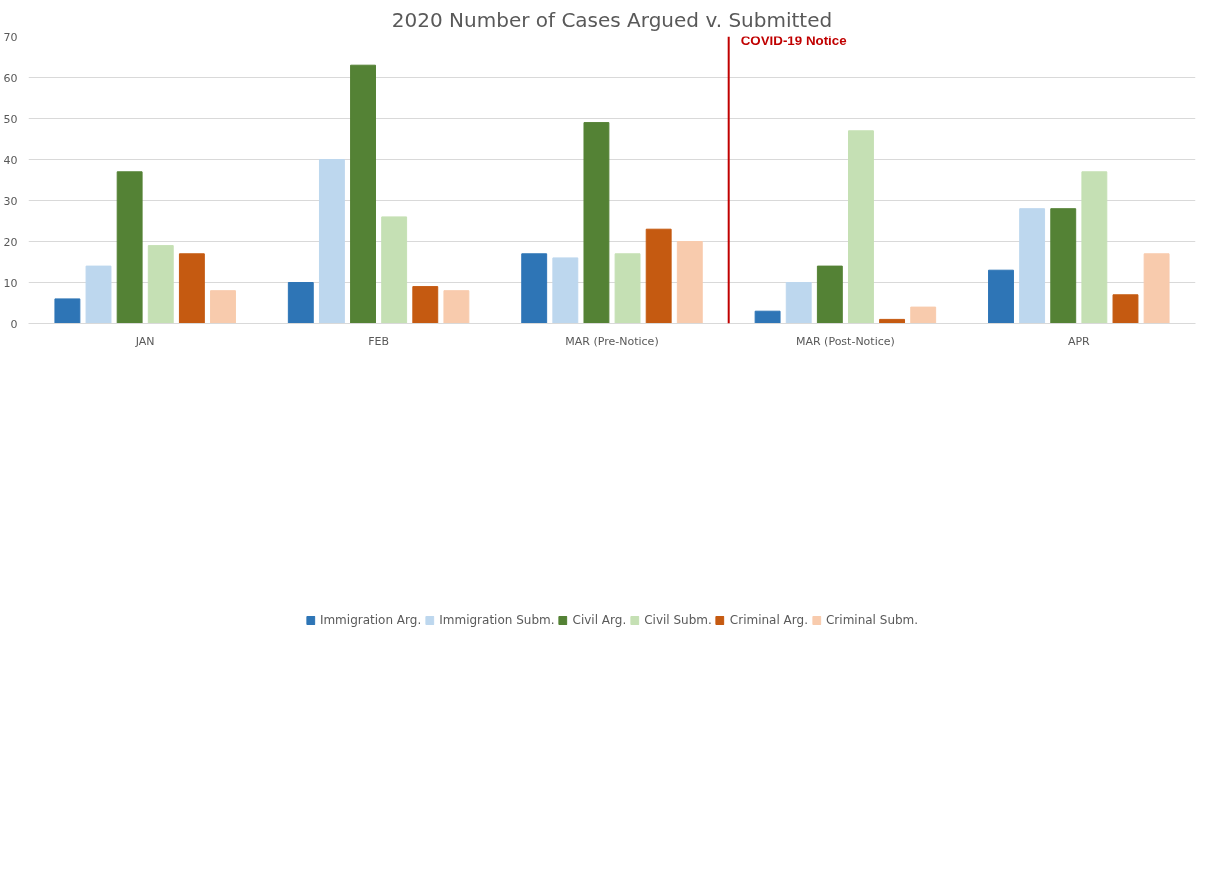  I want to click on x-tick-label: MAR (Post-Notice), so click(845, 341).